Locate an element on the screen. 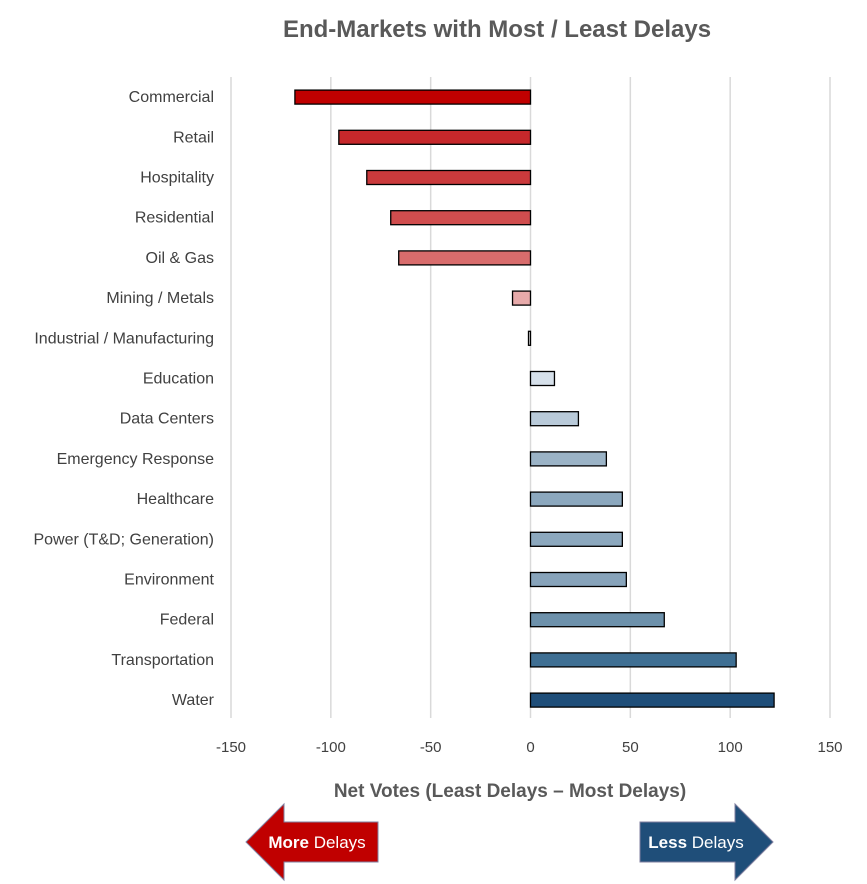 The height and width of the screenshot is (884, 867). left-arrow-shape is located at coordinates (312, 842).